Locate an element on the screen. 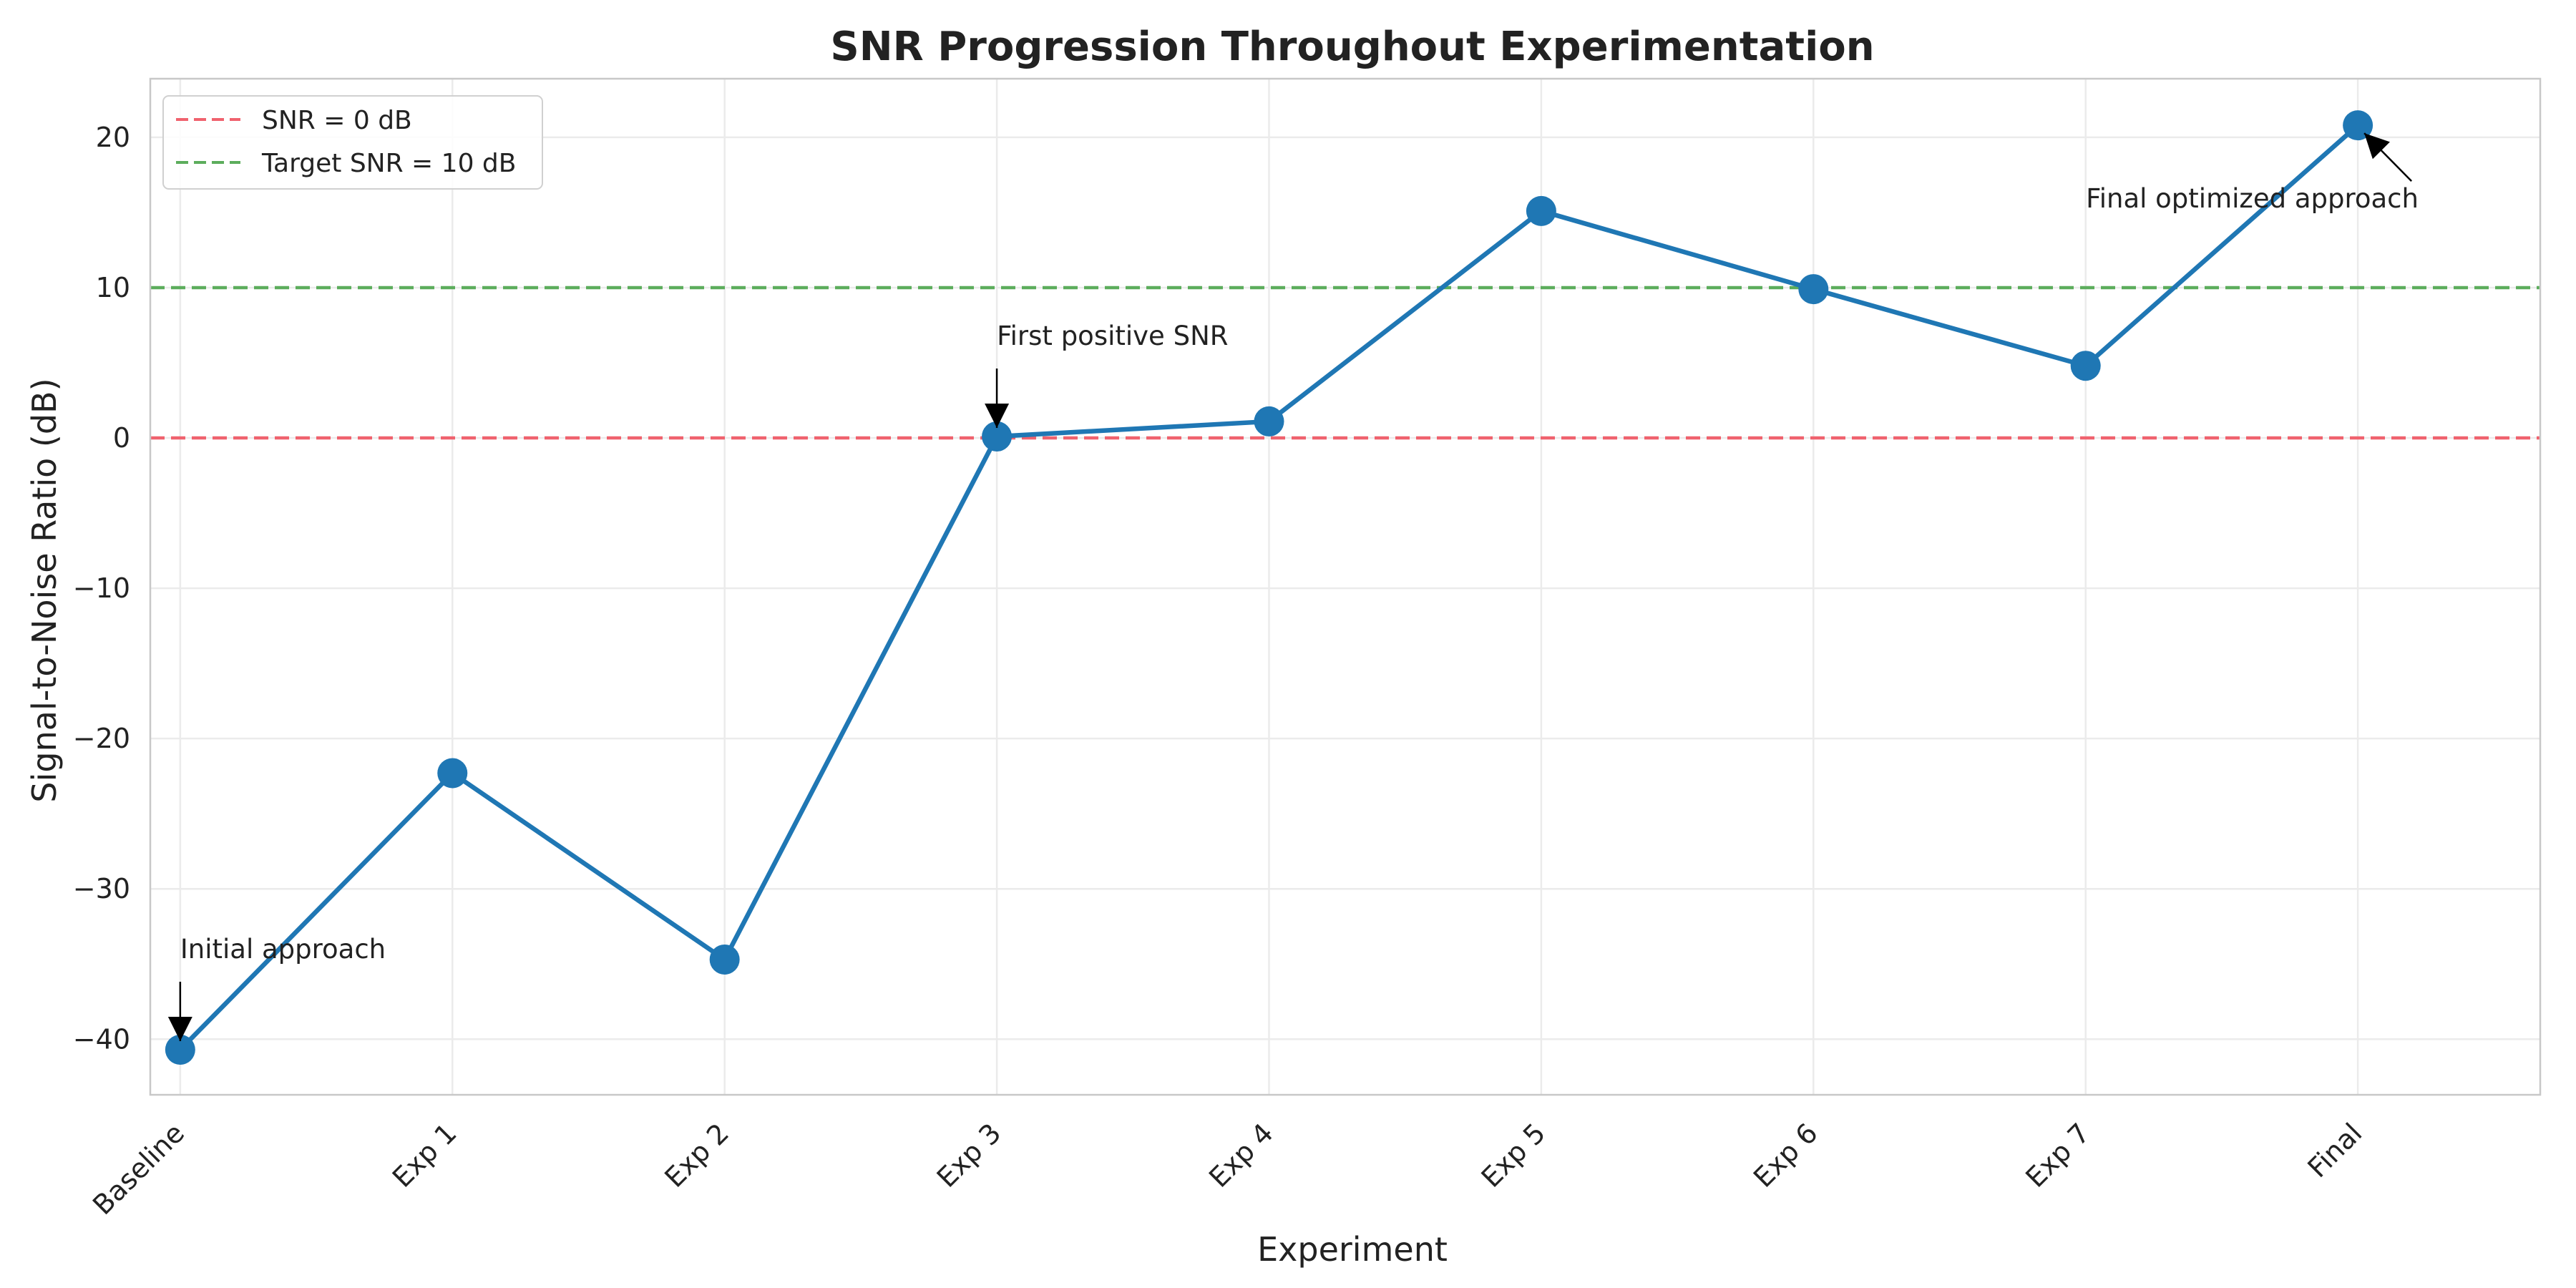 The height and width of the screenshot is (1288, 2576). y-tick-label: −20 is located at coordinates (101, 738).